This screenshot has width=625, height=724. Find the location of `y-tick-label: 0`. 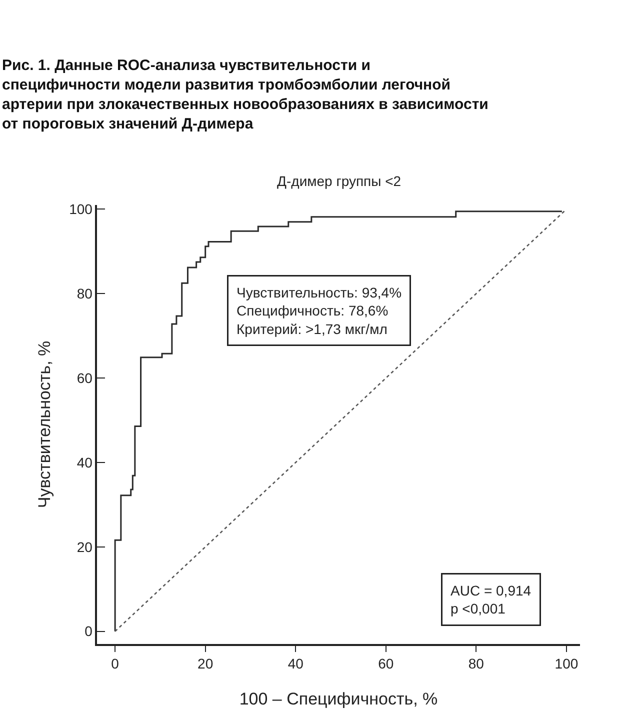

y-tick-label: 0 is located at coordinates (88, 631).